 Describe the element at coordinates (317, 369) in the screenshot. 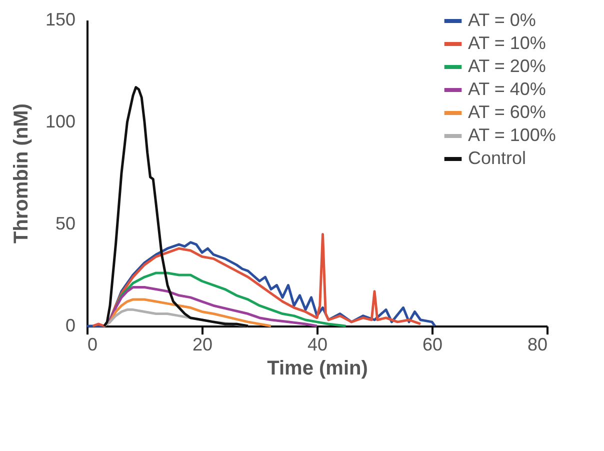

I see `x-axis-title: Time (min)` at that location.